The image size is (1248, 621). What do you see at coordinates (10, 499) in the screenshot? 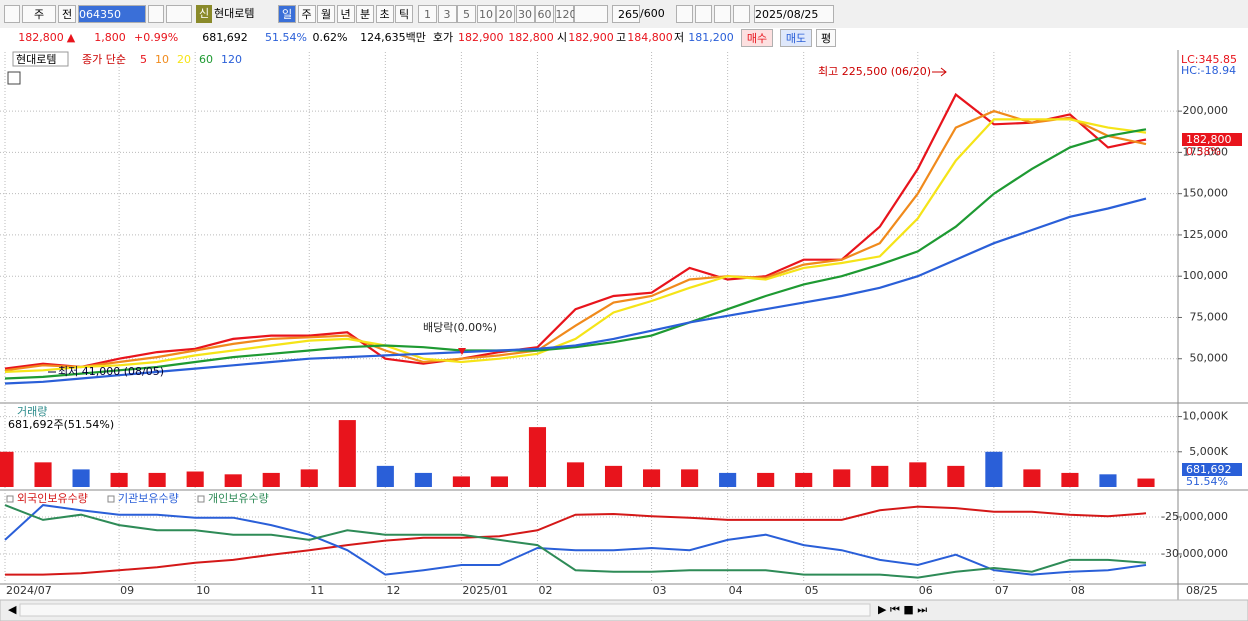
I see `legend-marker` at bounding box center [10, 499].